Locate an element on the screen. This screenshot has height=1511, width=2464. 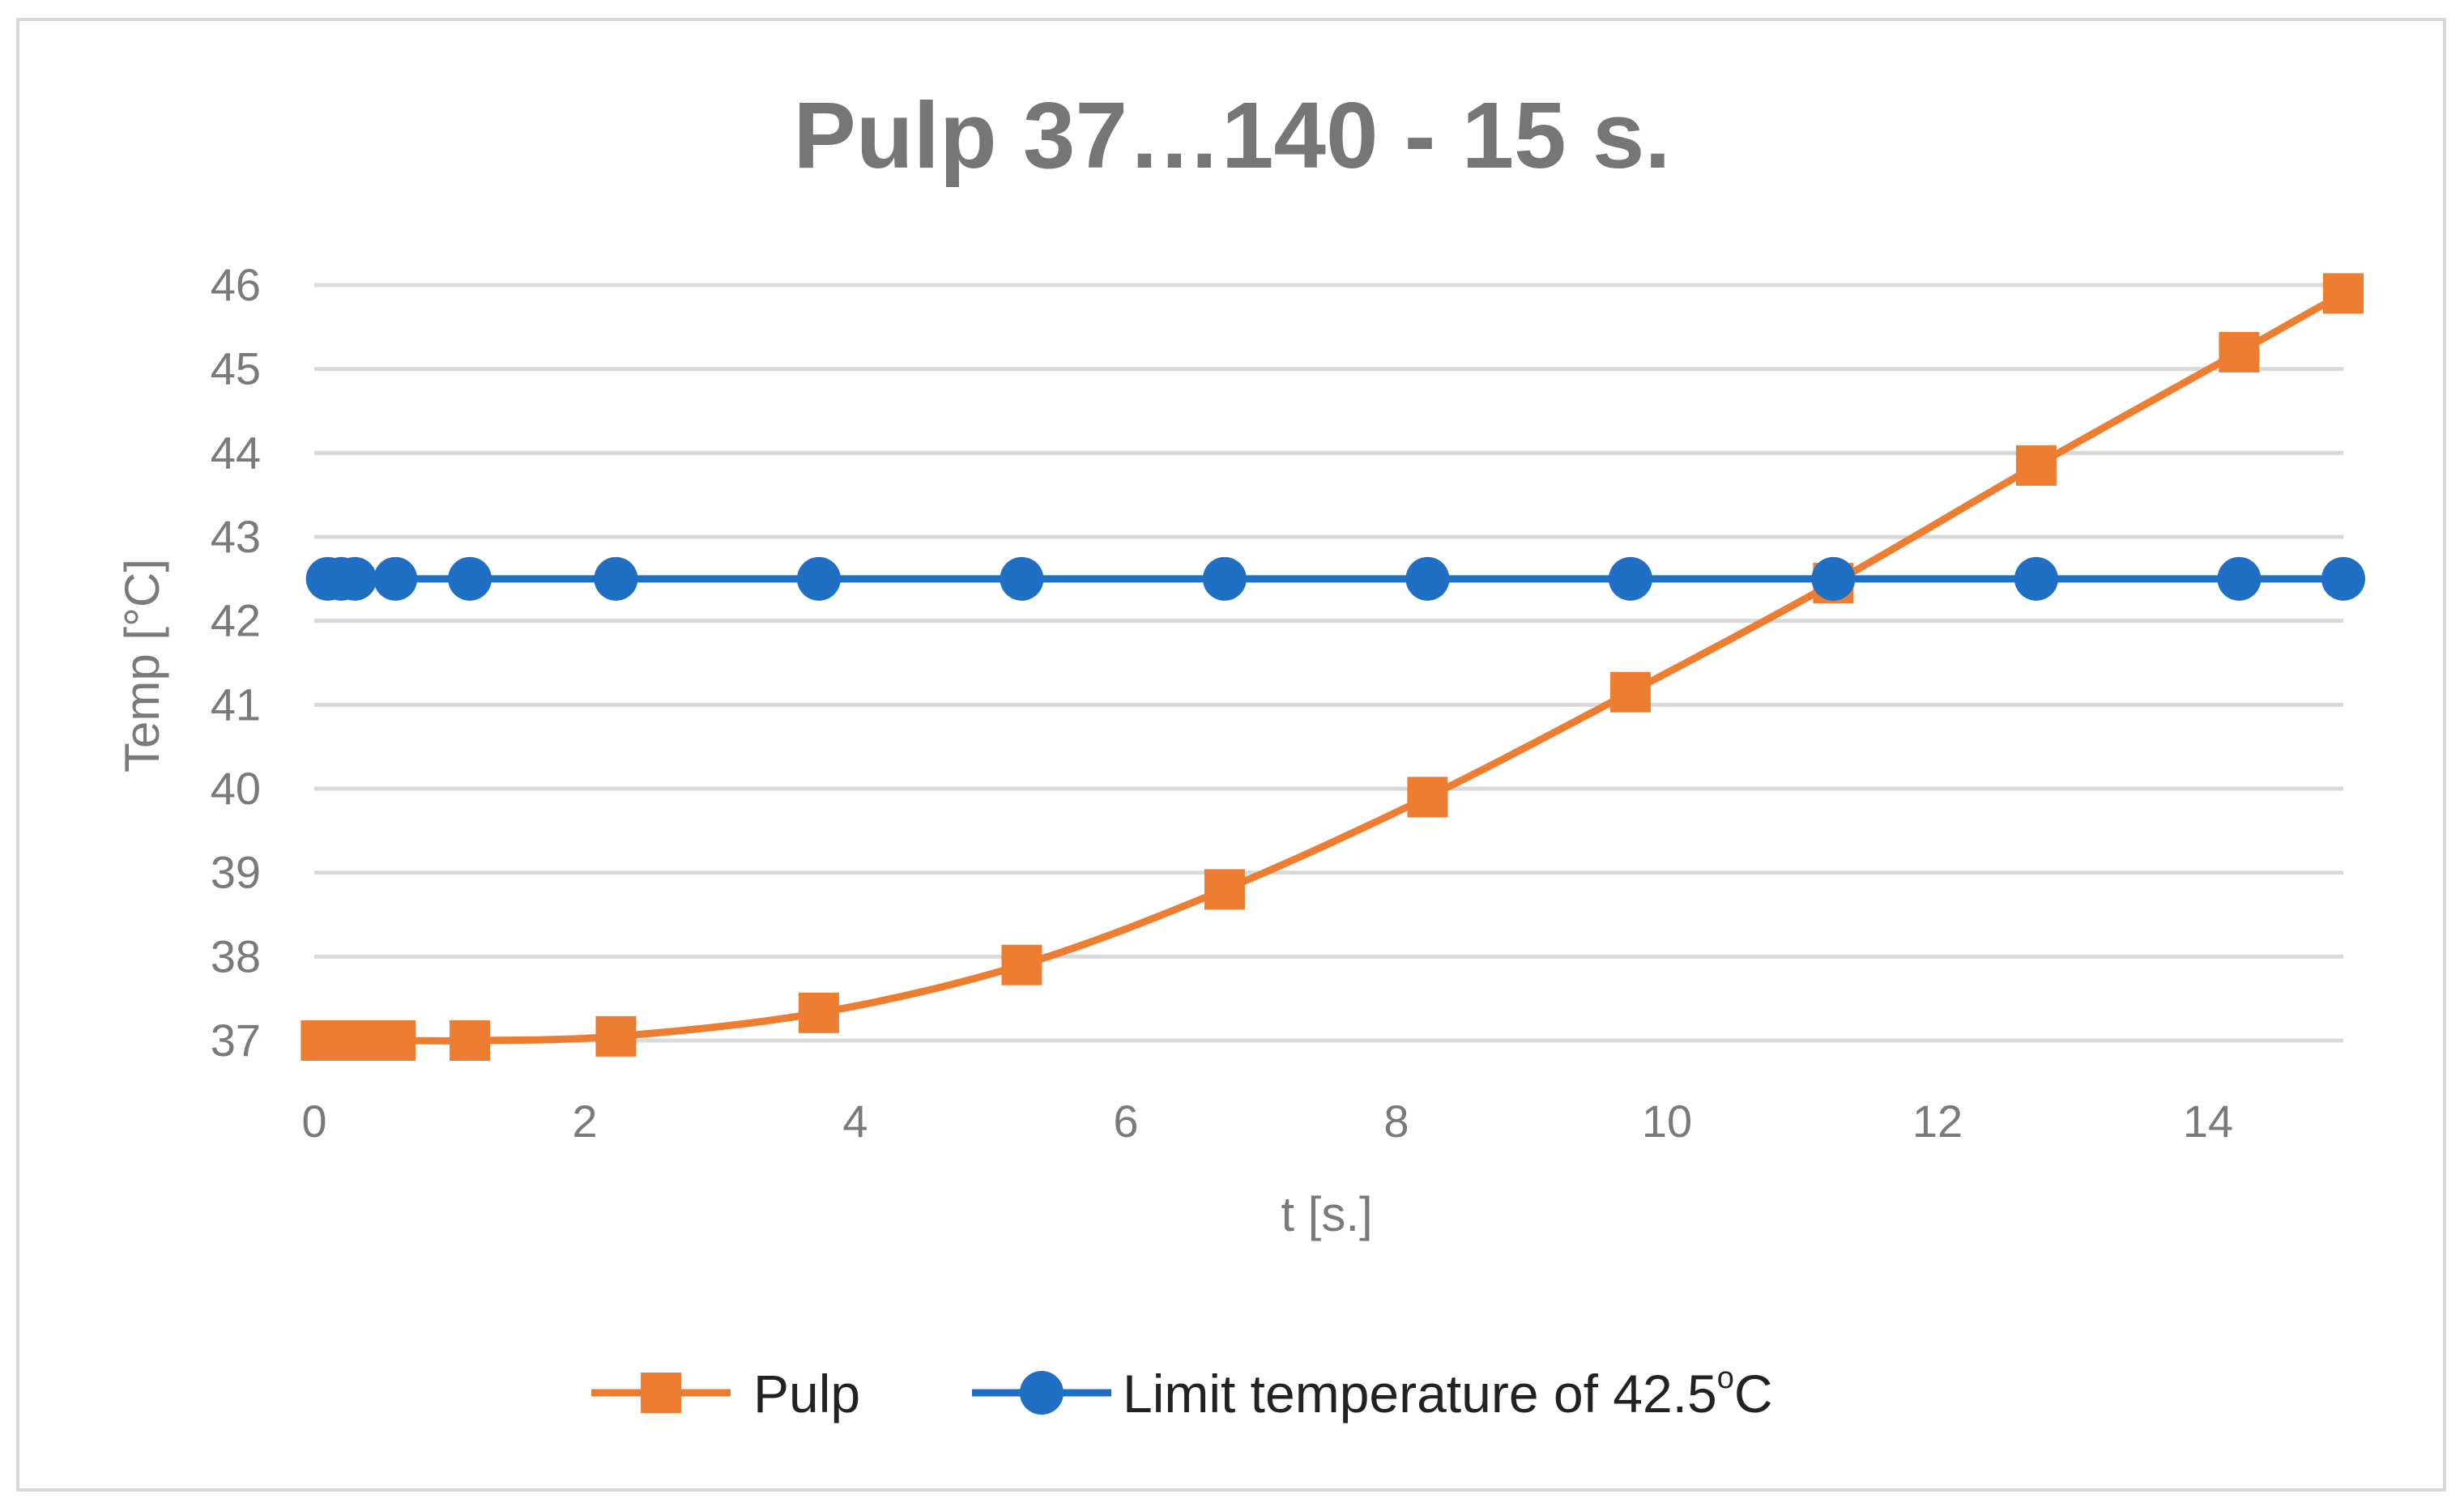
legend: Pulp Limit temperature of 42.5oC is located at coordinates (1182, 1392).